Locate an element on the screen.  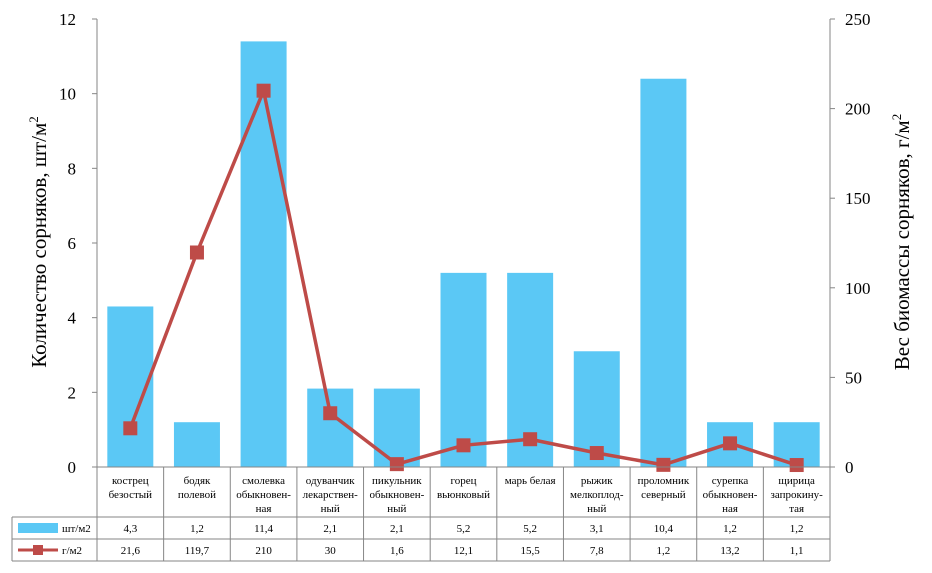
category-label: пикульник обыкновен-ный is located at coordinates (396, 495).